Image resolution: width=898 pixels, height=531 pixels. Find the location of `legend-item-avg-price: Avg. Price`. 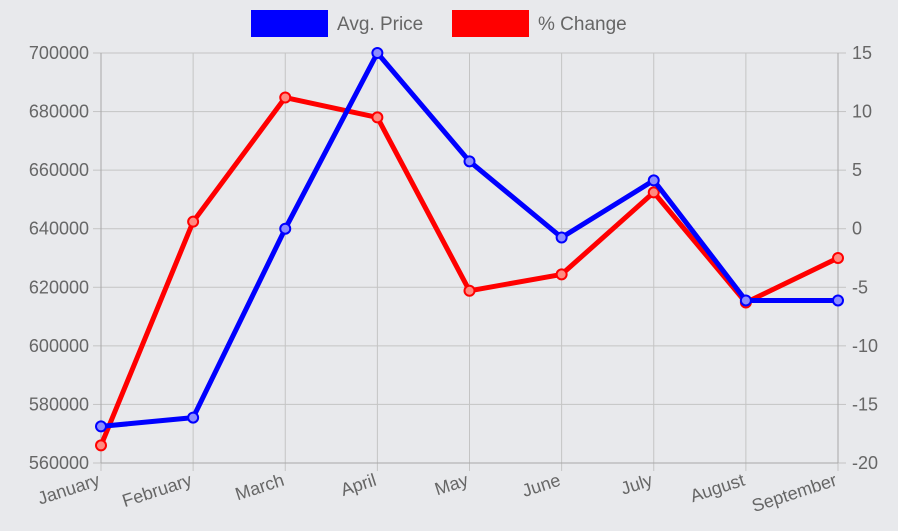

legend-item-avg-price: Avg. Price is located at coordinates (337, 23).